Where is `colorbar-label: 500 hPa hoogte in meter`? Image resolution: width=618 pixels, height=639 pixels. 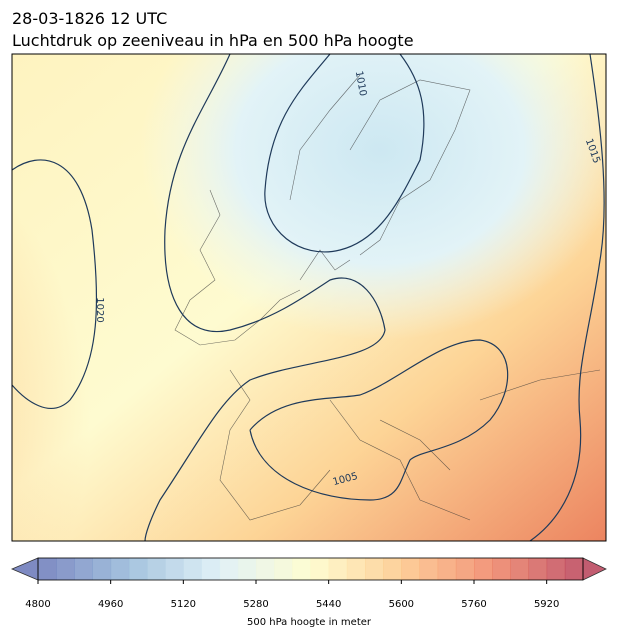
colorbar-label: 500 hPa hoogte in meter is located at coordinates (309, 622).